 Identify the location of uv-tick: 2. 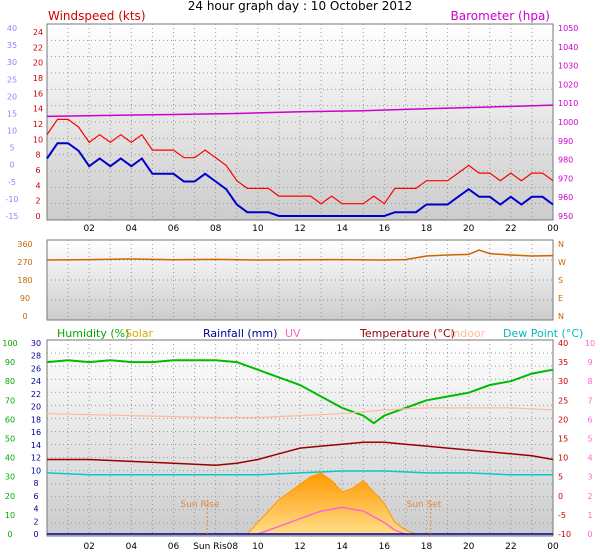
(589, 496).